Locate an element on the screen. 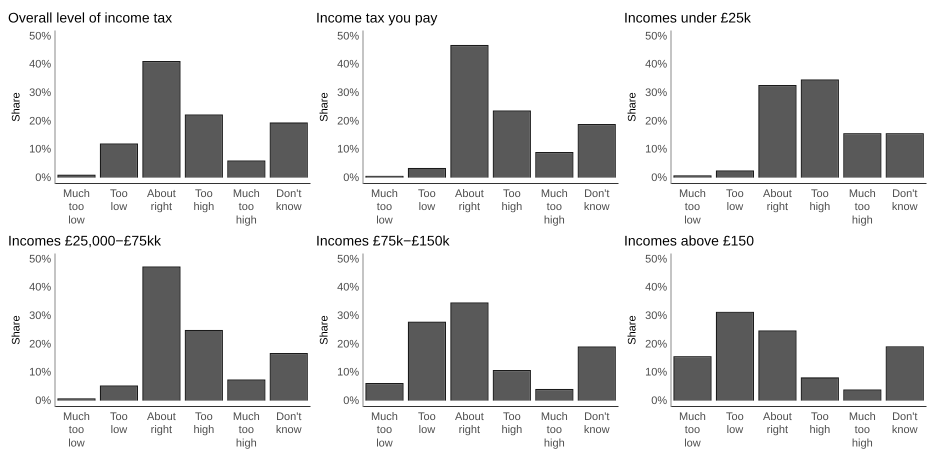 The height and width of the screenshot is (462, 935). chart-title: Incomes under £25k is located at coordinates (688, 17).